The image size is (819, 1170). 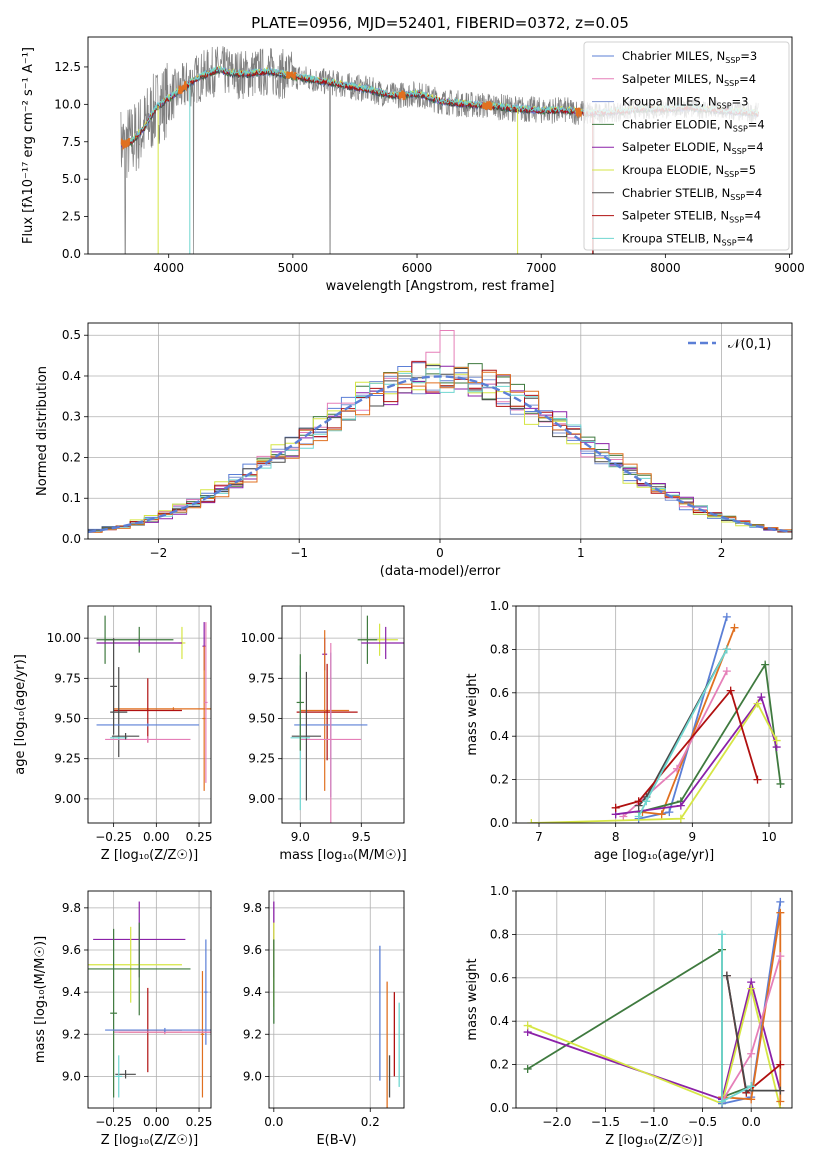 What do you see at coordinates (261, 719) in the screenshot?
I see `y-tick-label: 9.50` at bounding box center [261, 719].